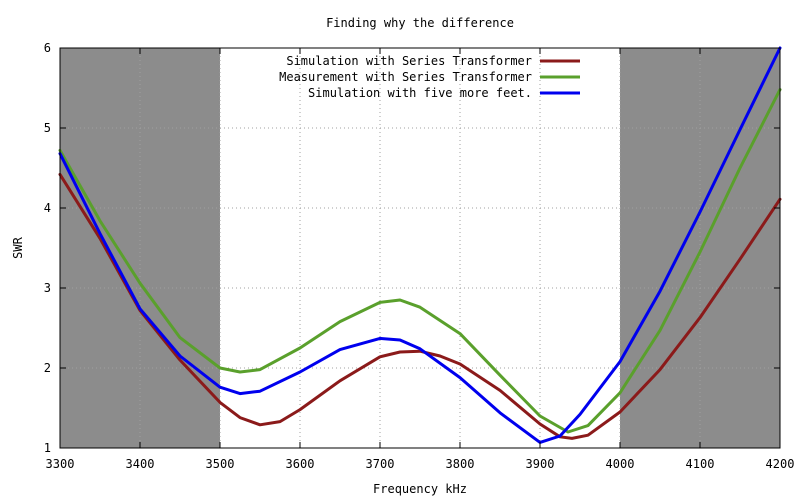 This screenshot has height=500, width=800. Describe the element at coordinates (60, 464) in the screenshot. I see `x-tick-label-0: 3300` at that location.